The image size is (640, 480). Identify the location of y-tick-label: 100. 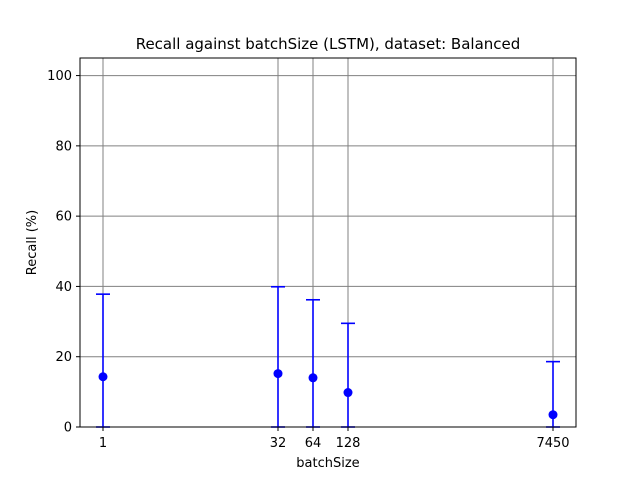
(59, 76).